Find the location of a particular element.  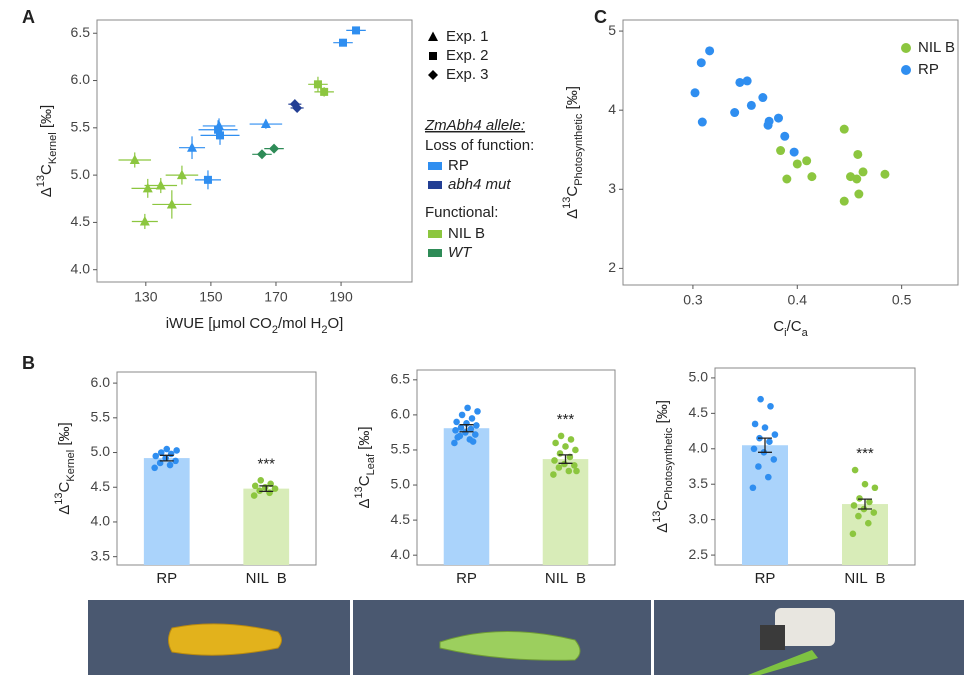

legend-label: abh4 mut is located at coordinates (479, 184).